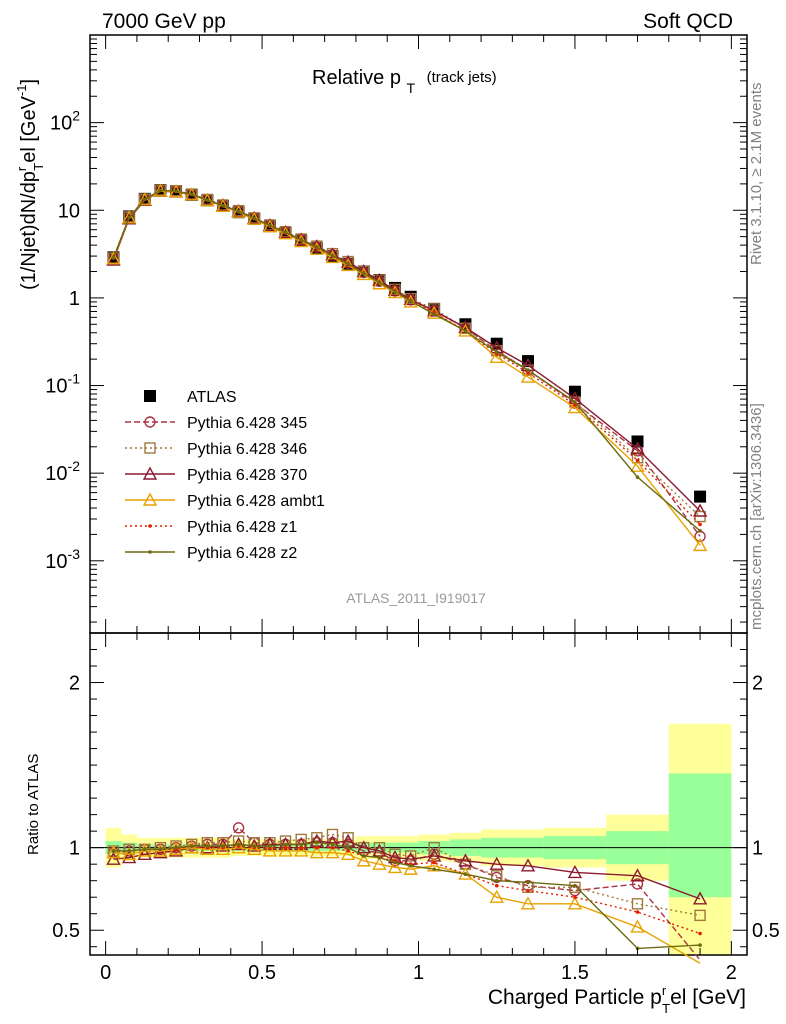 The width and height of the screenshot is (786, 1024). Describe the element at coordinates (666, 1008) in the screenshot. I see `x-axis-label-sub: T` at that location.